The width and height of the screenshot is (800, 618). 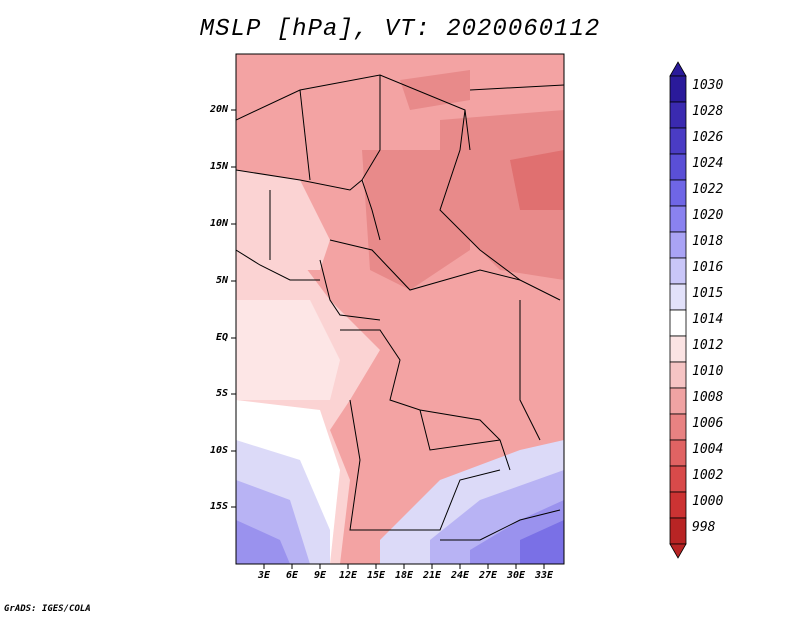 What do you see at coordinates (218, 450) in the screenshot?
I see `lat-label-10s: 10S` at bounding box center [218, 450].